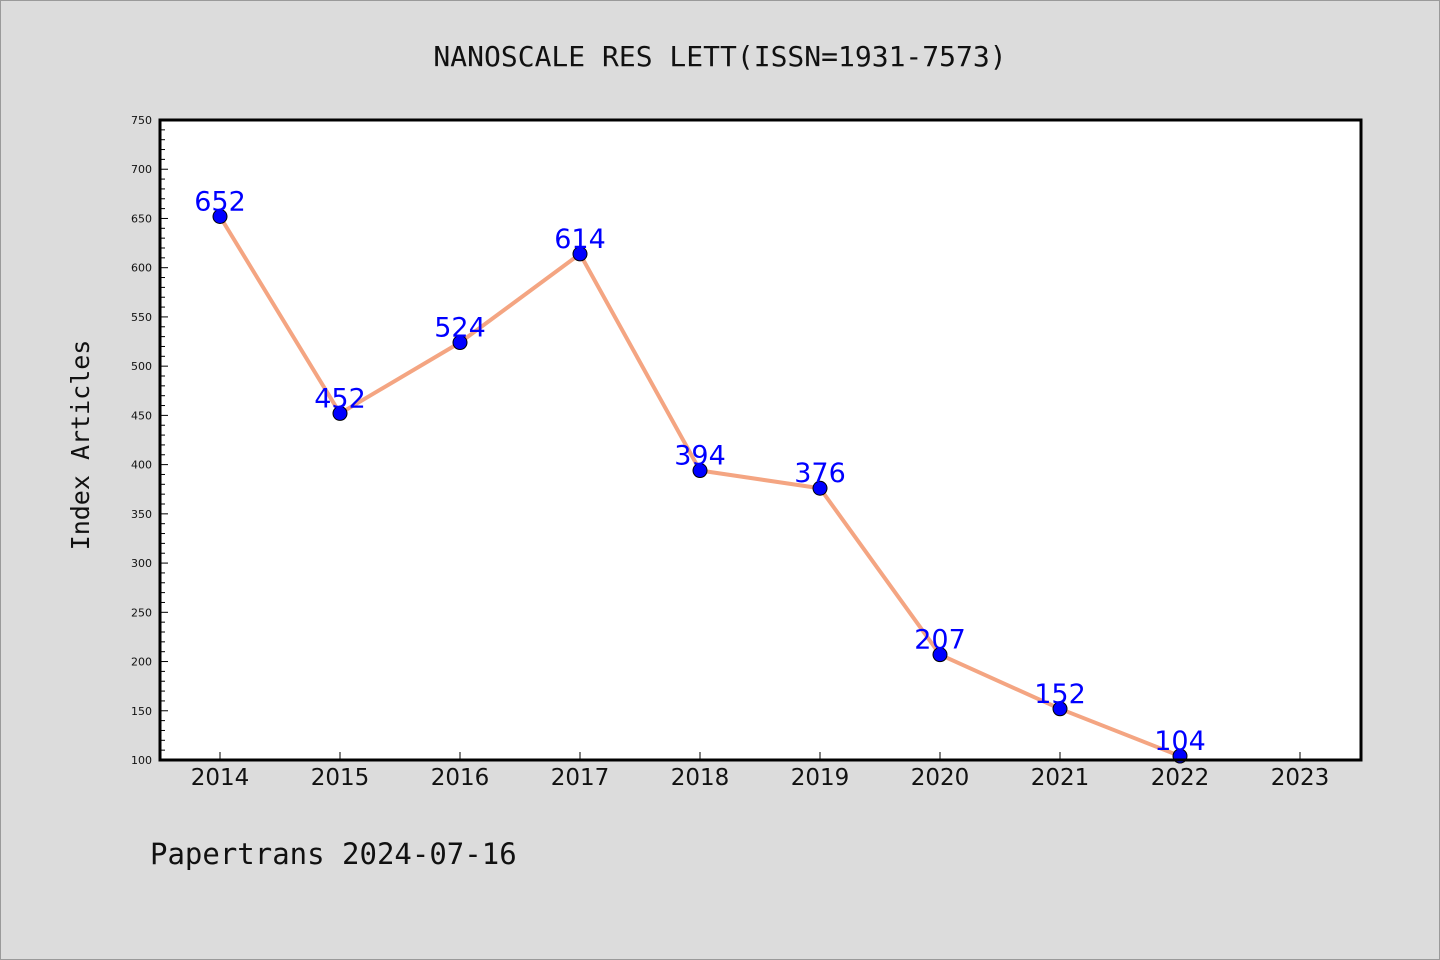  Describe the element at coordinates (580, 778) in the screenshot. I see `x-tick-label: 2017` at that location.